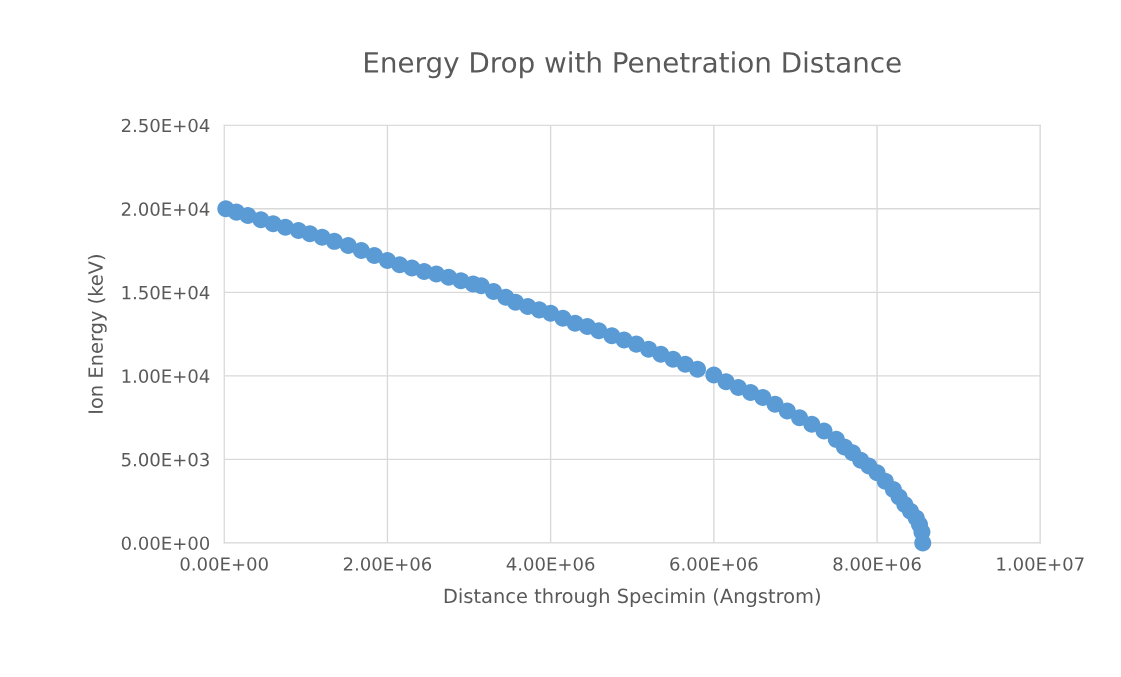 Image resolution: width=1121 pixels, height=677 pixels. I want to click on x-tick-label: 4.00E+06, so click(550, 564).